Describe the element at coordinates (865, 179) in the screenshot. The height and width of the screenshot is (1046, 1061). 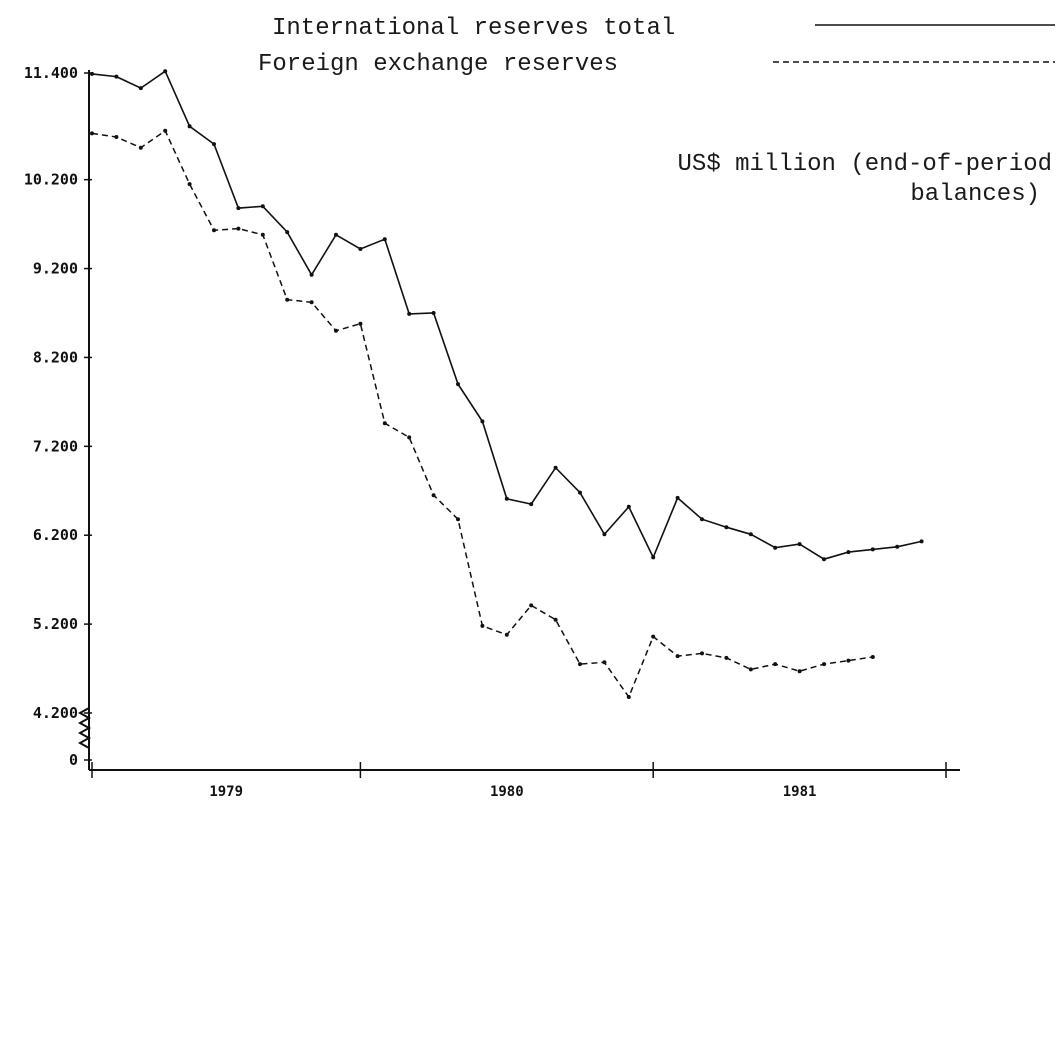
I see `unit-note: US$ million (end-of-period balances)` at that location.